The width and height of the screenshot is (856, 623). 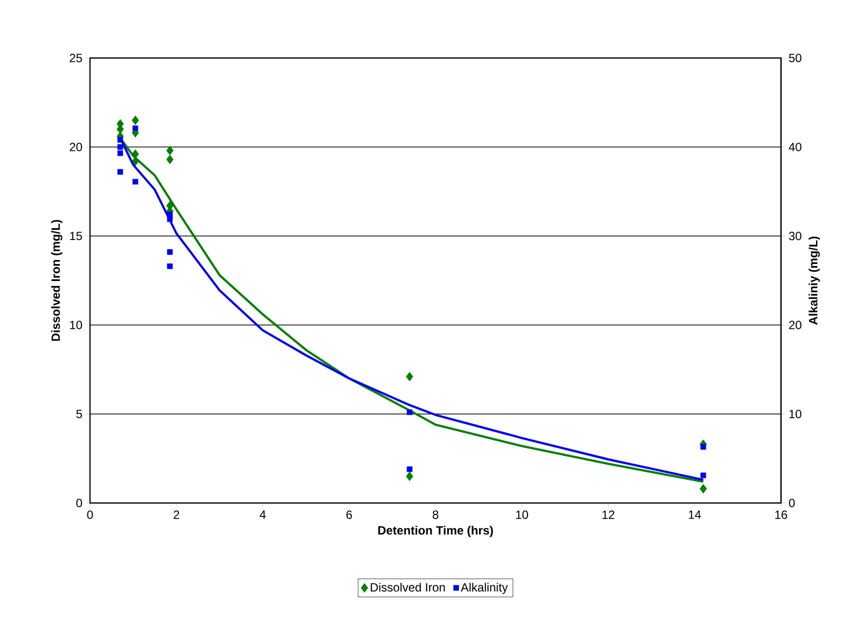 I want to click on y-tick-label: 0, so click(x=79, y=503).